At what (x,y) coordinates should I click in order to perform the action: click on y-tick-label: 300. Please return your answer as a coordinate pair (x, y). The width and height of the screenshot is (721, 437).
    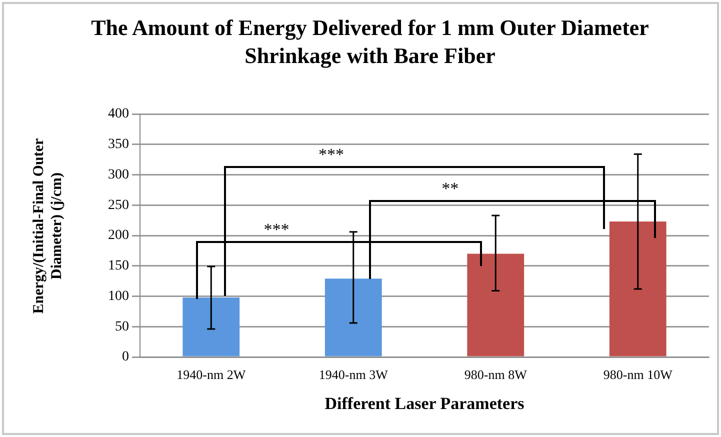
    Looking at the image, I should click on (118, 174).